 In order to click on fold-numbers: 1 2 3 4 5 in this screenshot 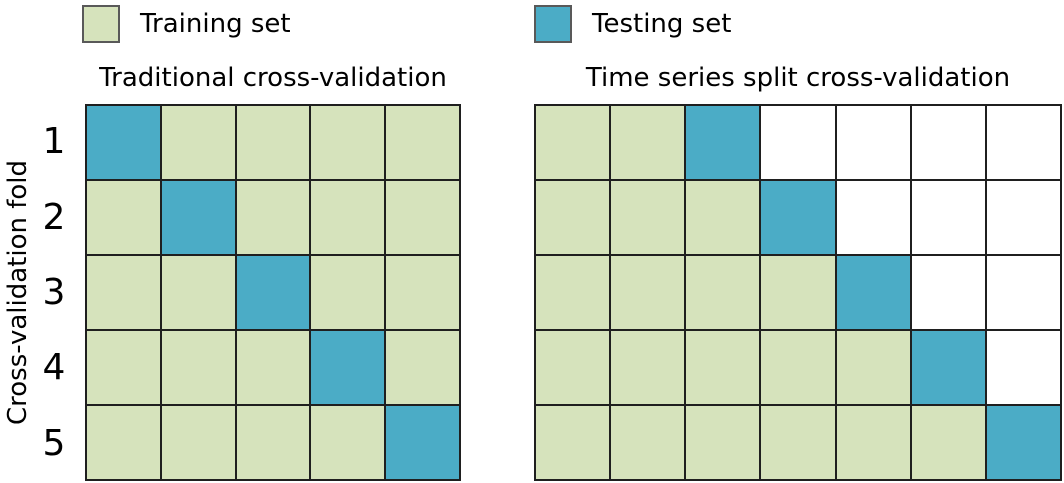, I will do `click(54, 292)`.